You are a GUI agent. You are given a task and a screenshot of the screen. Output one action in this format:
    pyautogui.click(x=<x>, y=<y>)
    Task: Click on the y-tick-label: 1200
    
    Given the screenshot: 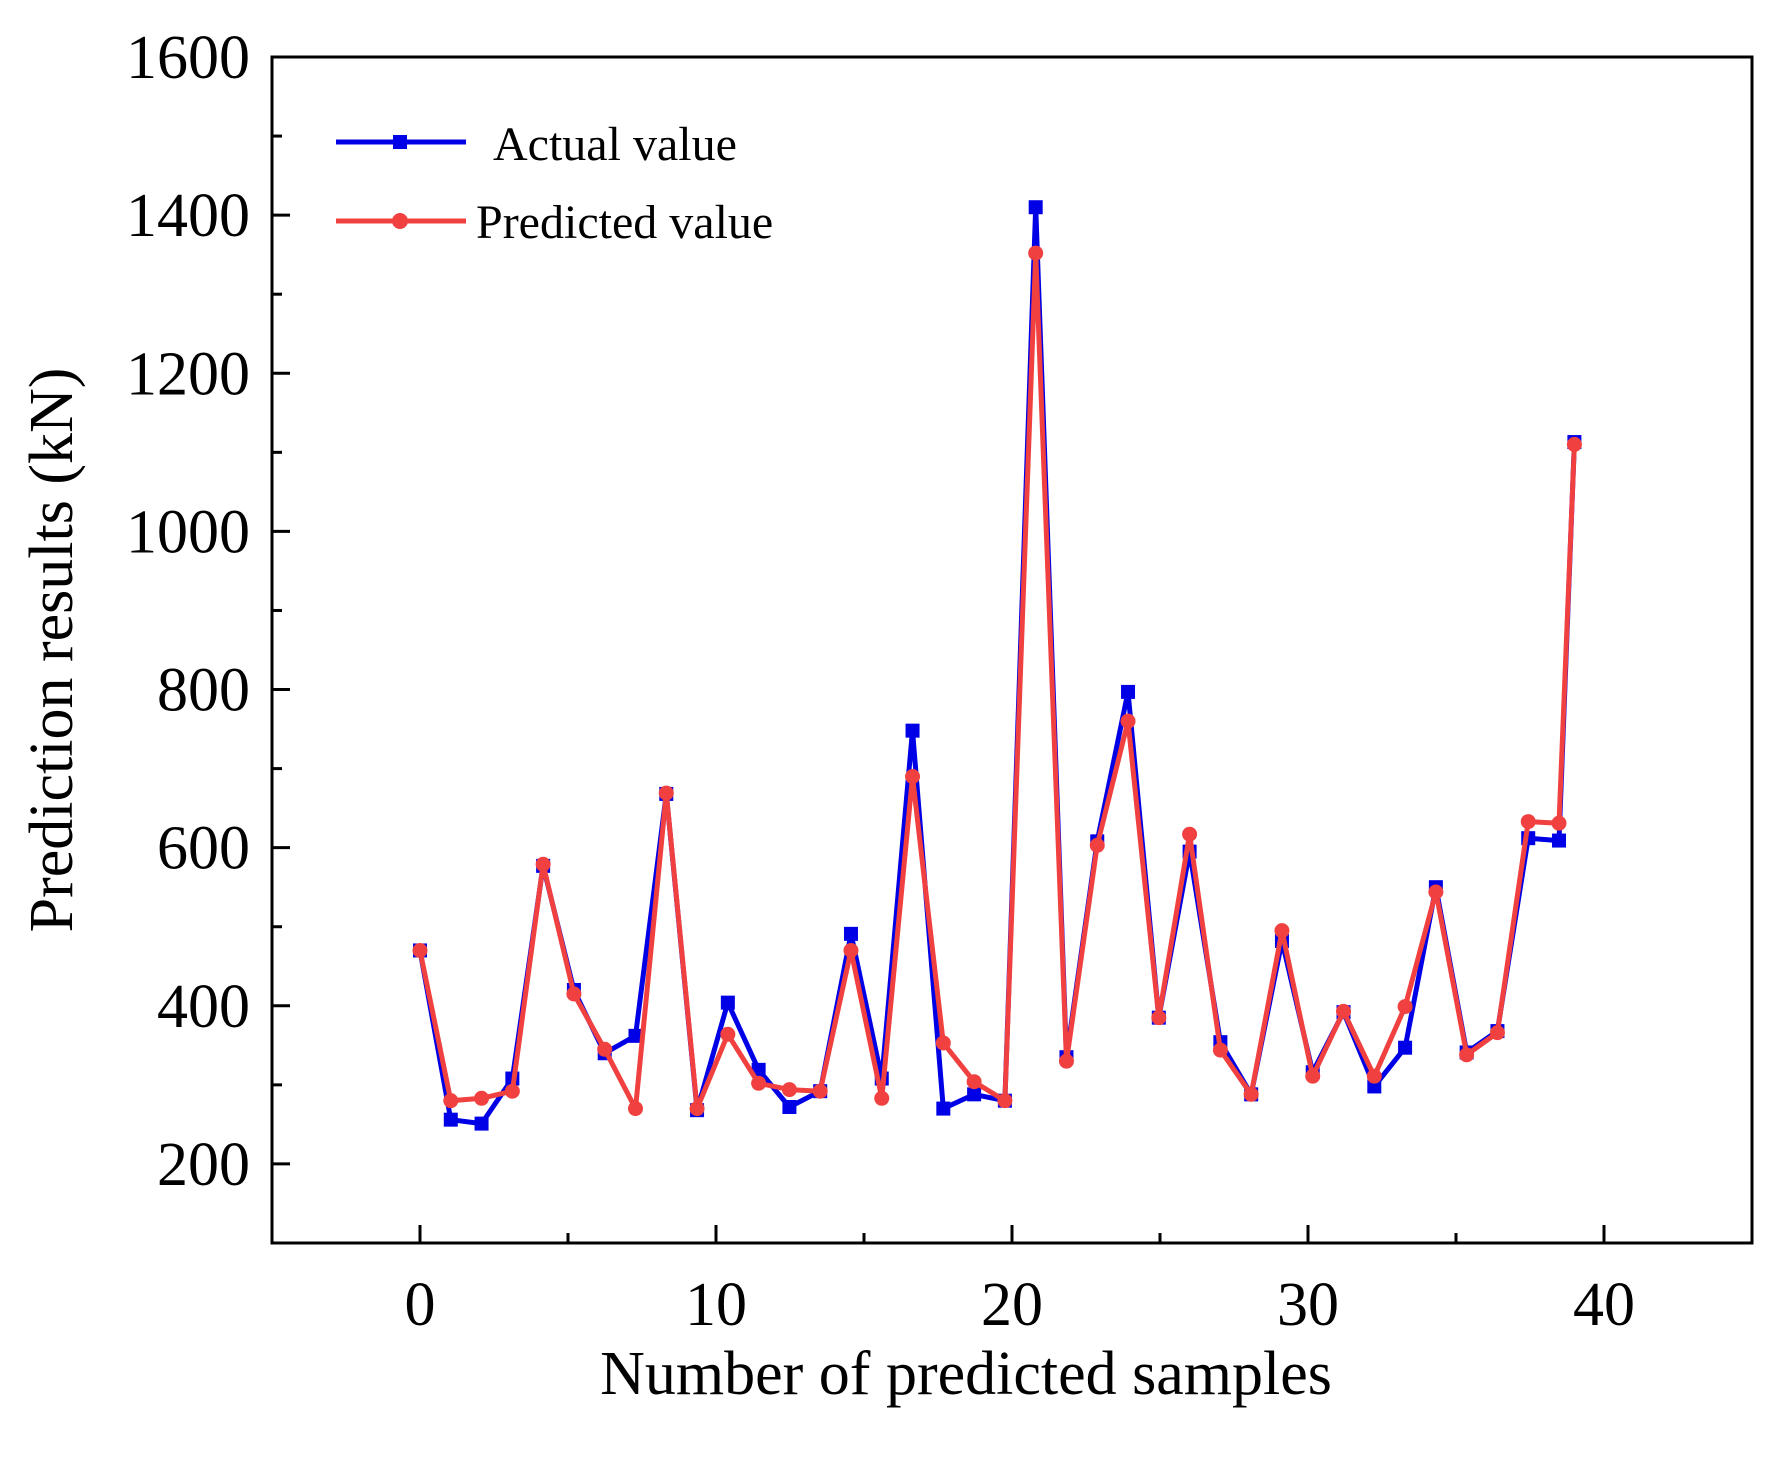 What is the action you would take?
    pyautogui.click(x=188, y=374)
    